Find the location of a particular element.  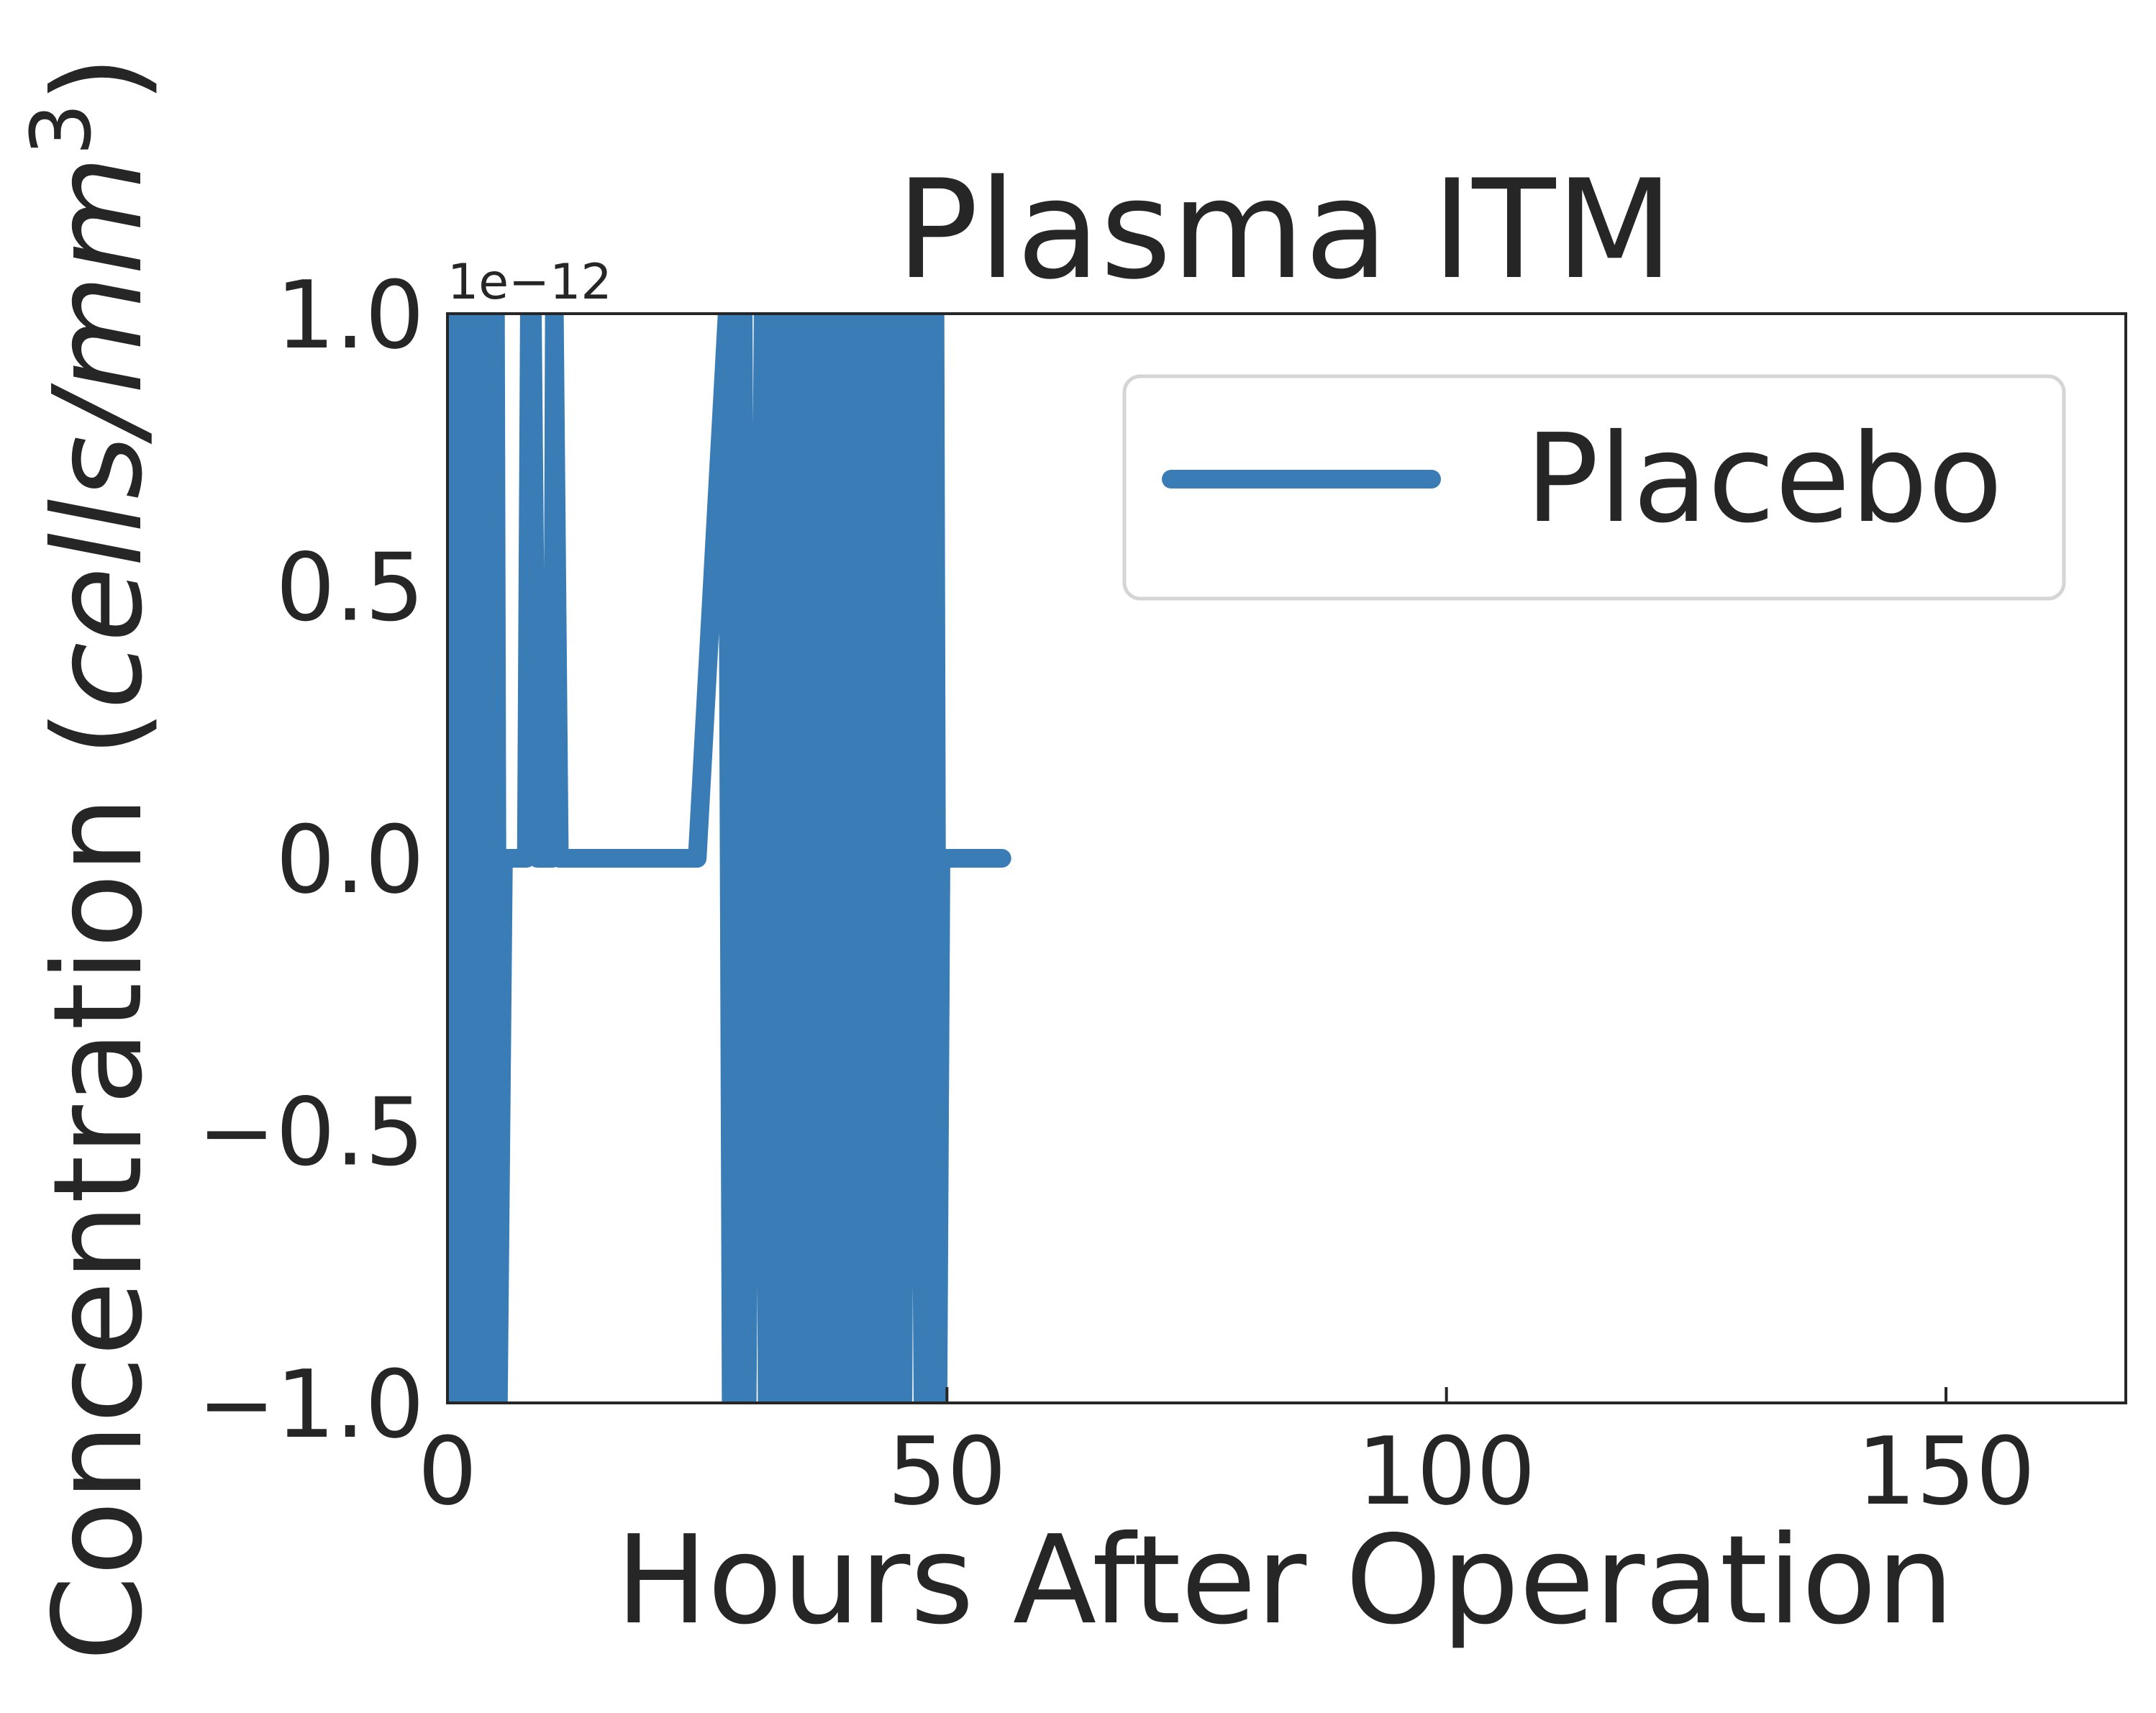

y-axis-label-sup: 3 is located at coordinates (62, 129).